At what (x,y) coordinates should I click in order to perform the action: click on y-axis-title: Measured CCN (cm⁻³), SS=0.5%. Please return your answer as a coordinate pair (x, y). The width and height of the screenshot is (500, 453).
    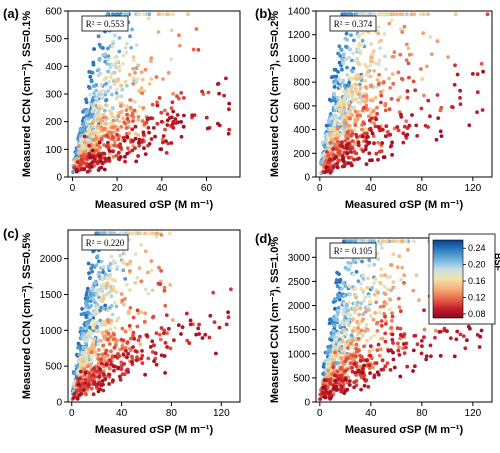
    Looking at the image, I should click on (27, 316).